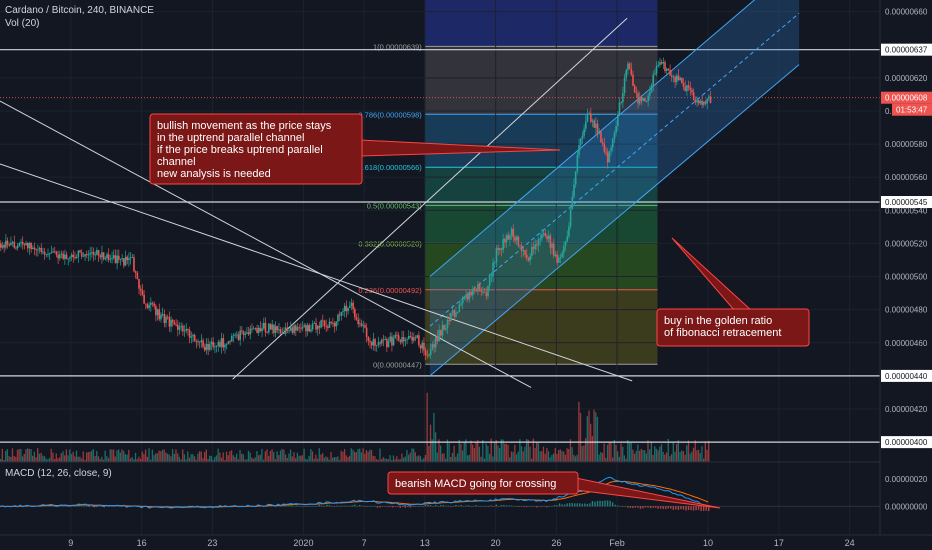 The height and width of the screenshot is (550, 932). What do you see at coordinates (906, 50) in the screenshot?
I see `level-tag-text: 0.00000637` at bounding box center [906, 50].